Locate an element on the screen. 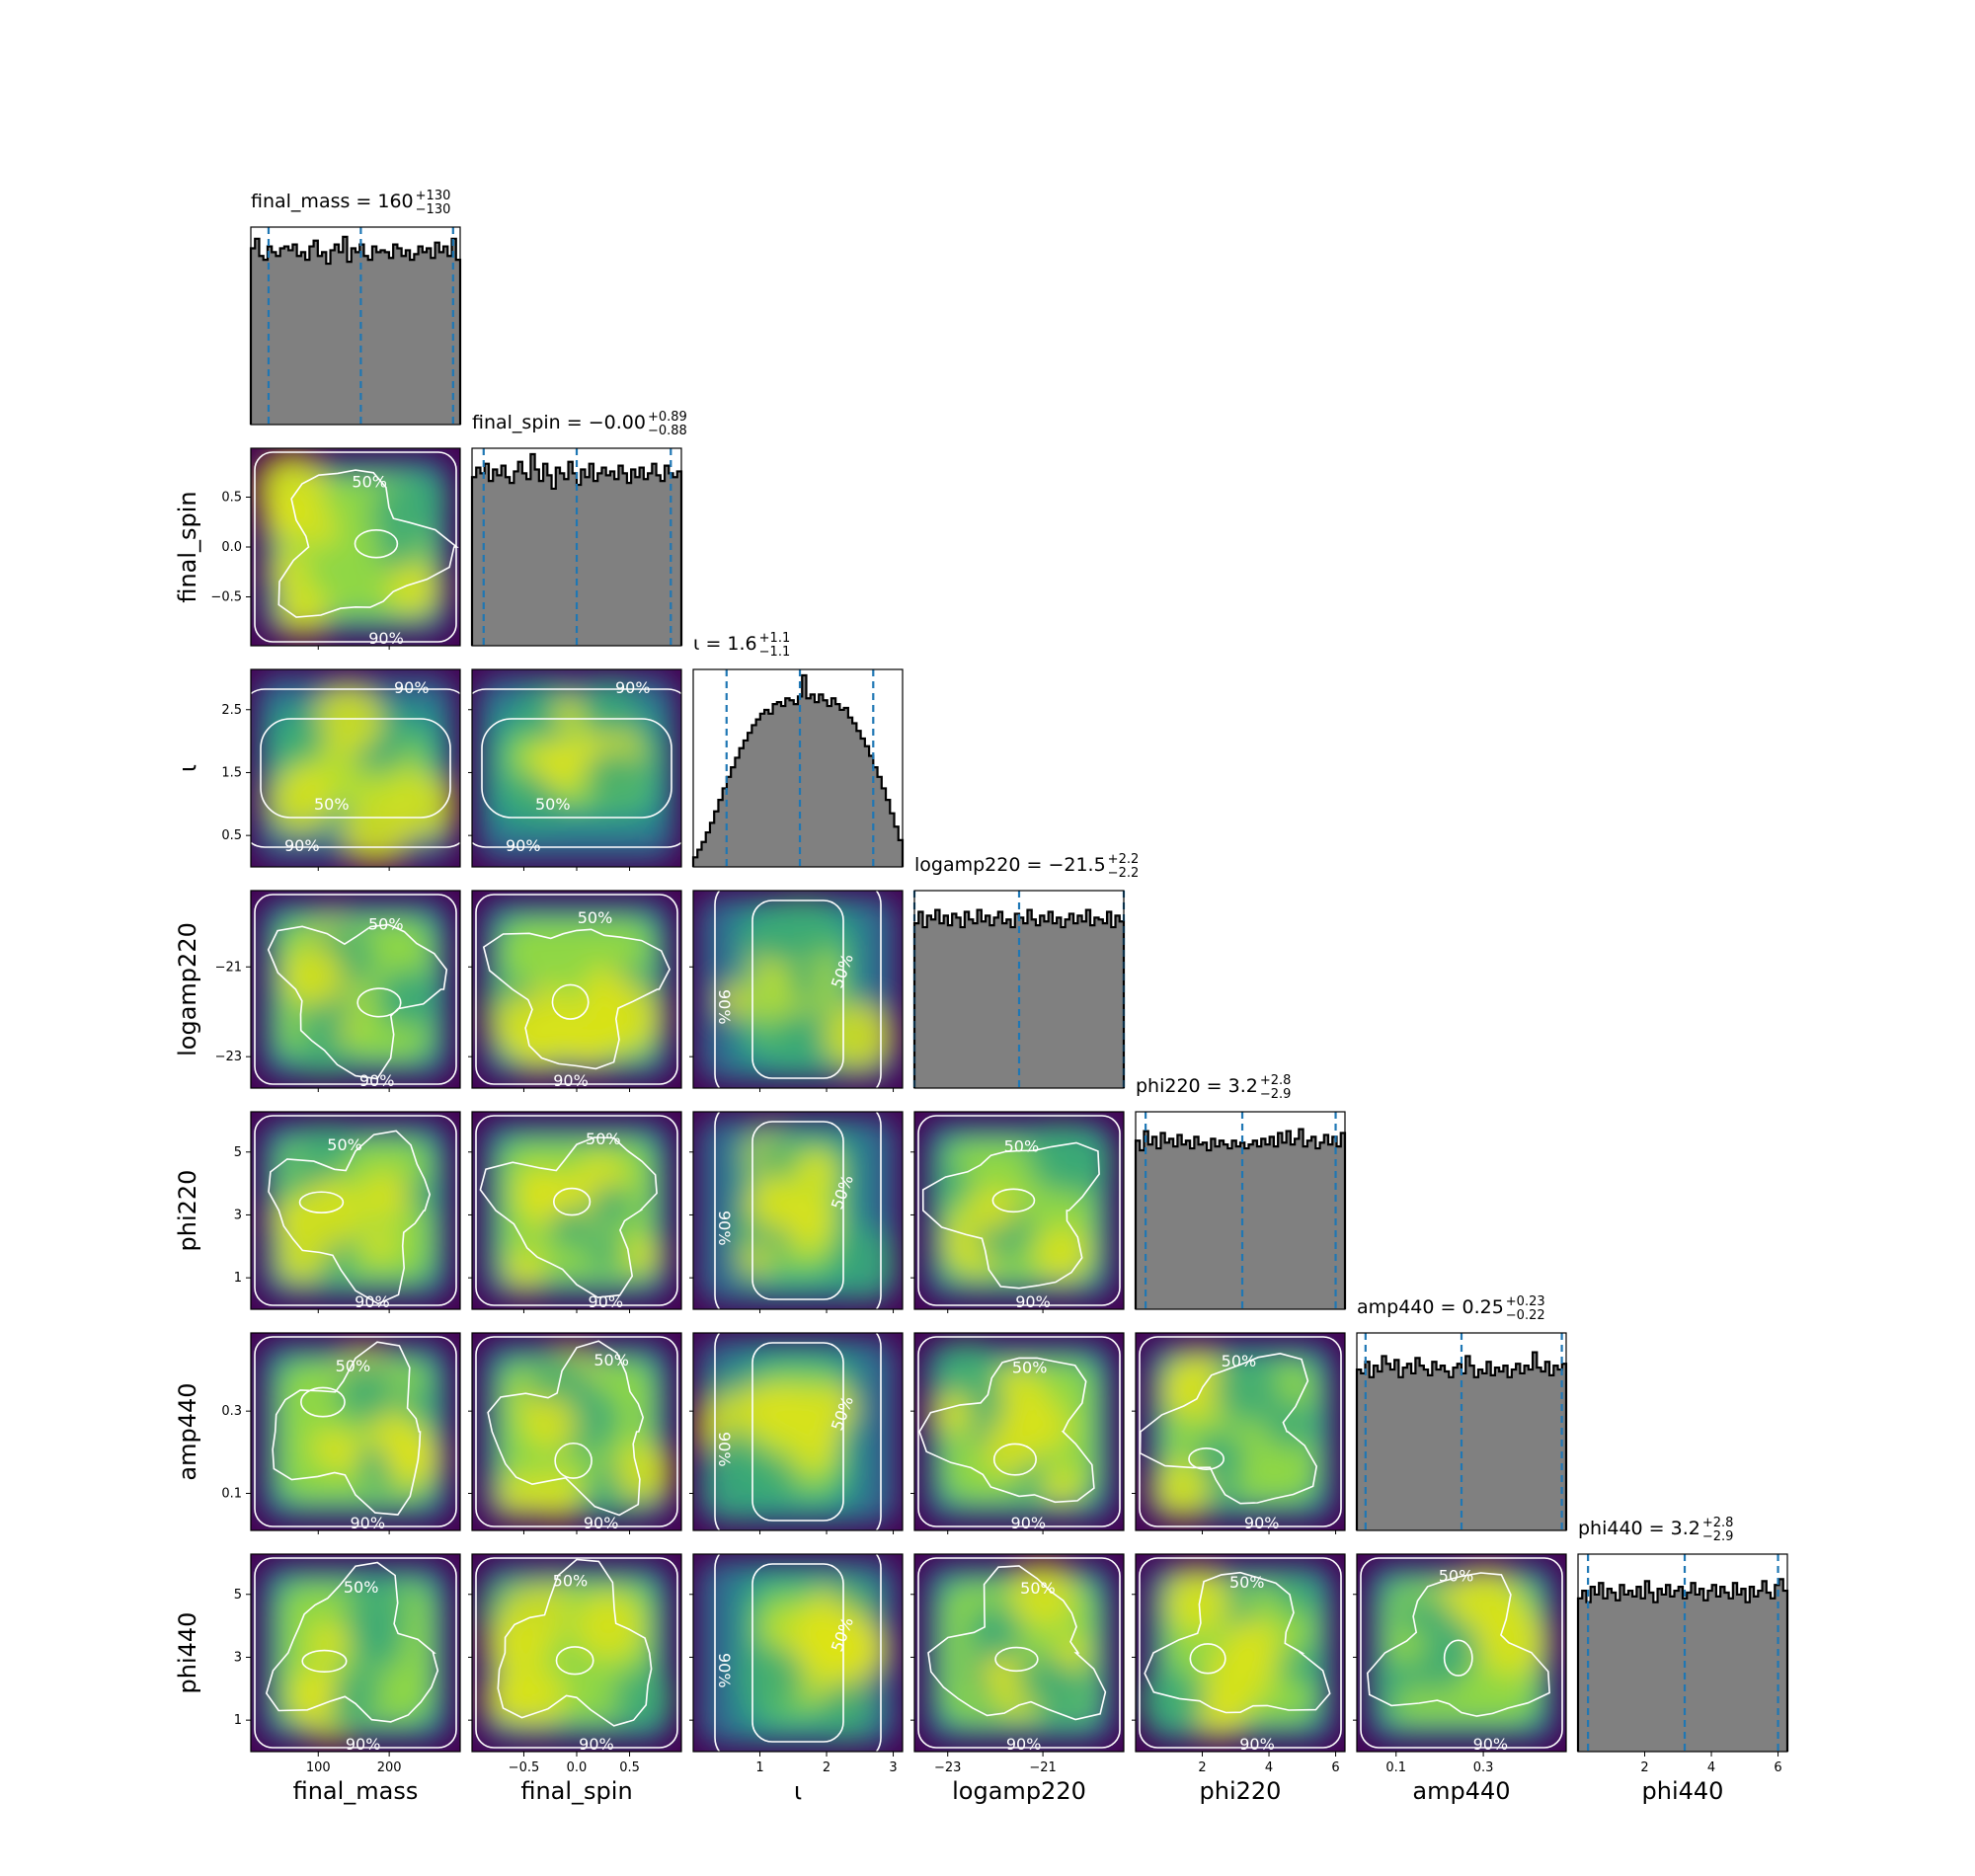  panel-final_spin-final_spin: final_spin = −0.00 +0.89 −0.88 is located at coordinates (579, 528).